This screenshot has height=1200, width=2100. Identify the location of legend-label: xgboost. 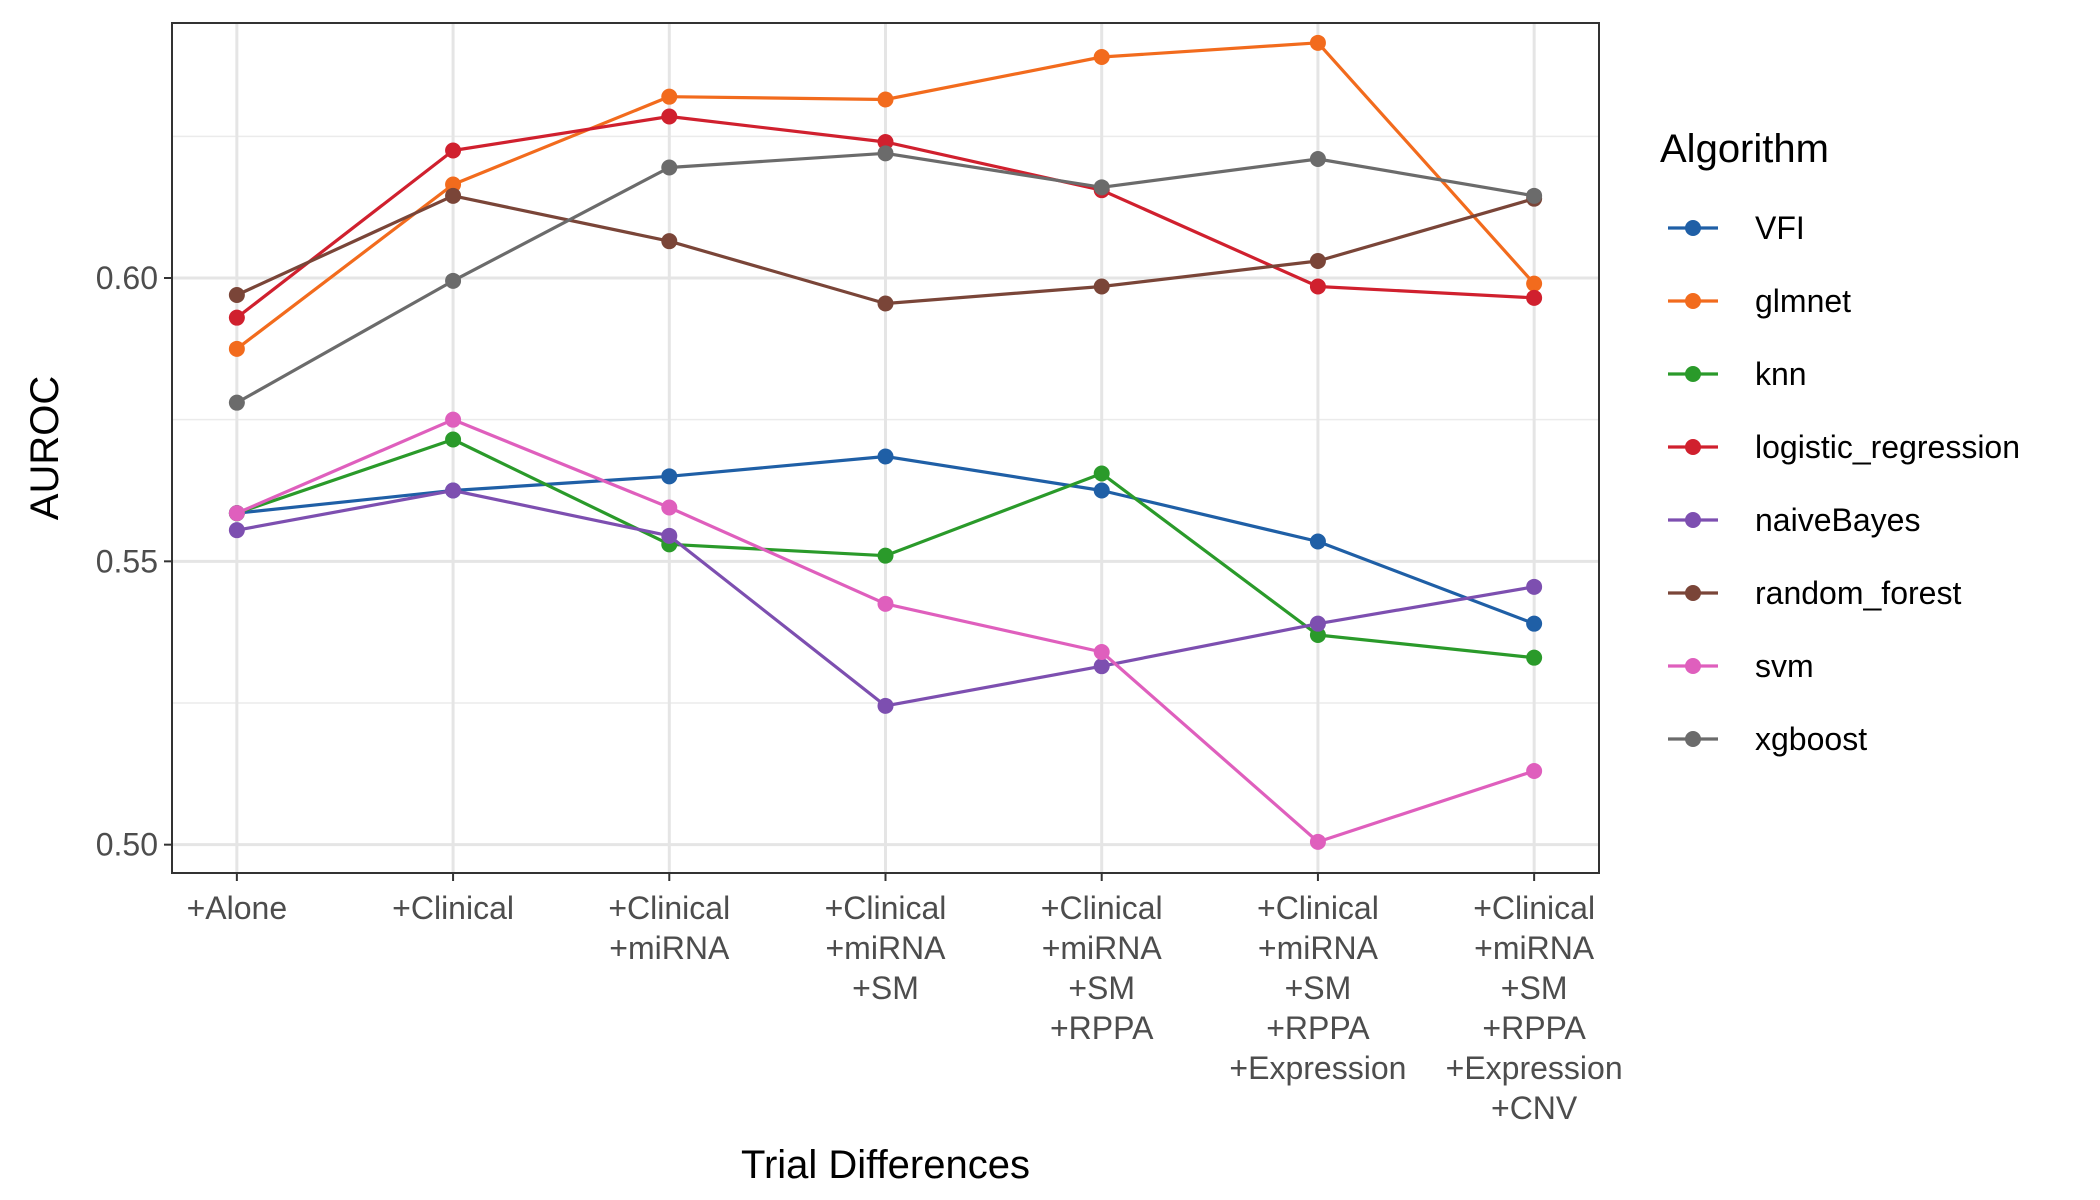
(1811, 739).